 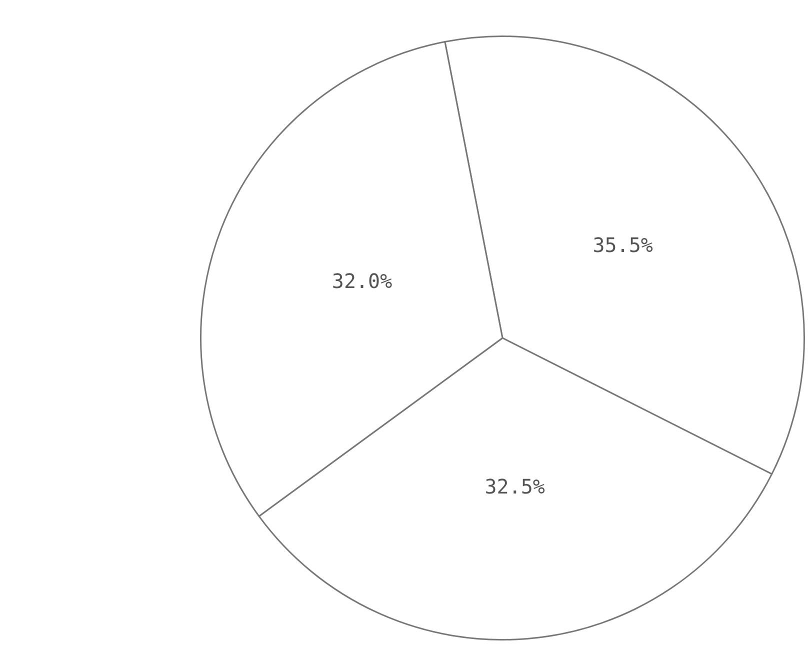 I want to click on data-label: 32.5%, so click(x=514, y=486).